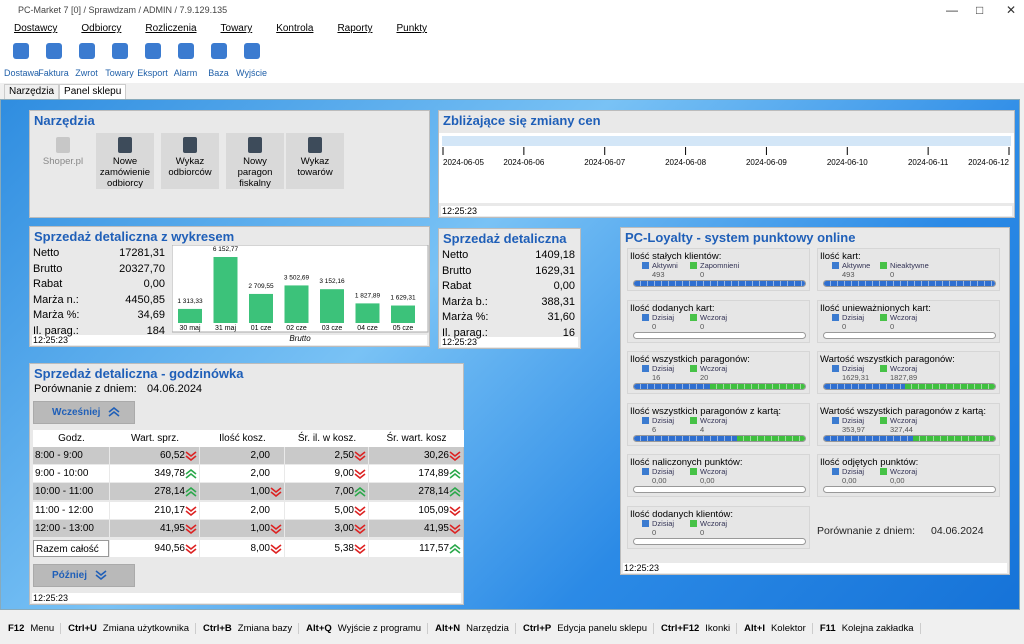 Image resolution: width=1024 pixels, height=644 pixels. What do you see at coordinates (225, 290) in the screenshot?
I see `bar` at bounding box center [225, 290].